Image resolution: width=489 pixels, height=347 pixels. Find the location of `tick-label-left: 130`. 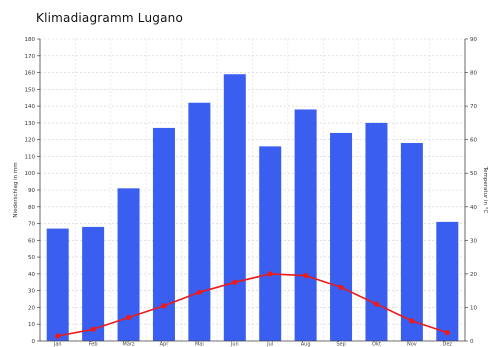

tick-label-left: 130 is located at coordinates (30, 124).